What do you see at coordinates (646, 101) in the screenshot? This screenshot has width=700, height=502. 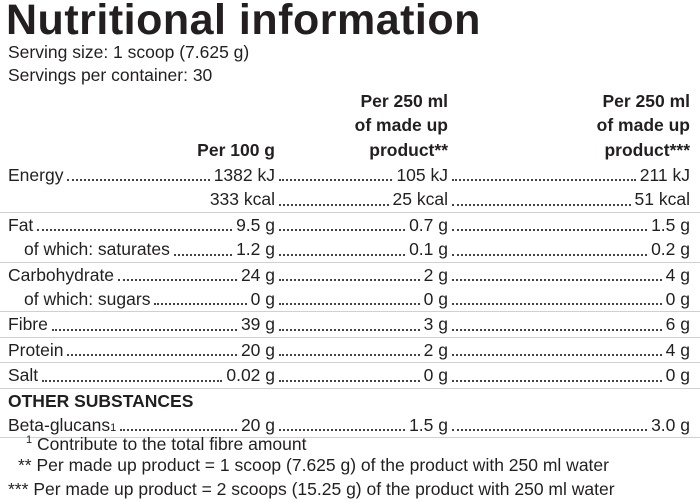 I see `header-line: Per 250 ml` at bounding box center [646, 101].